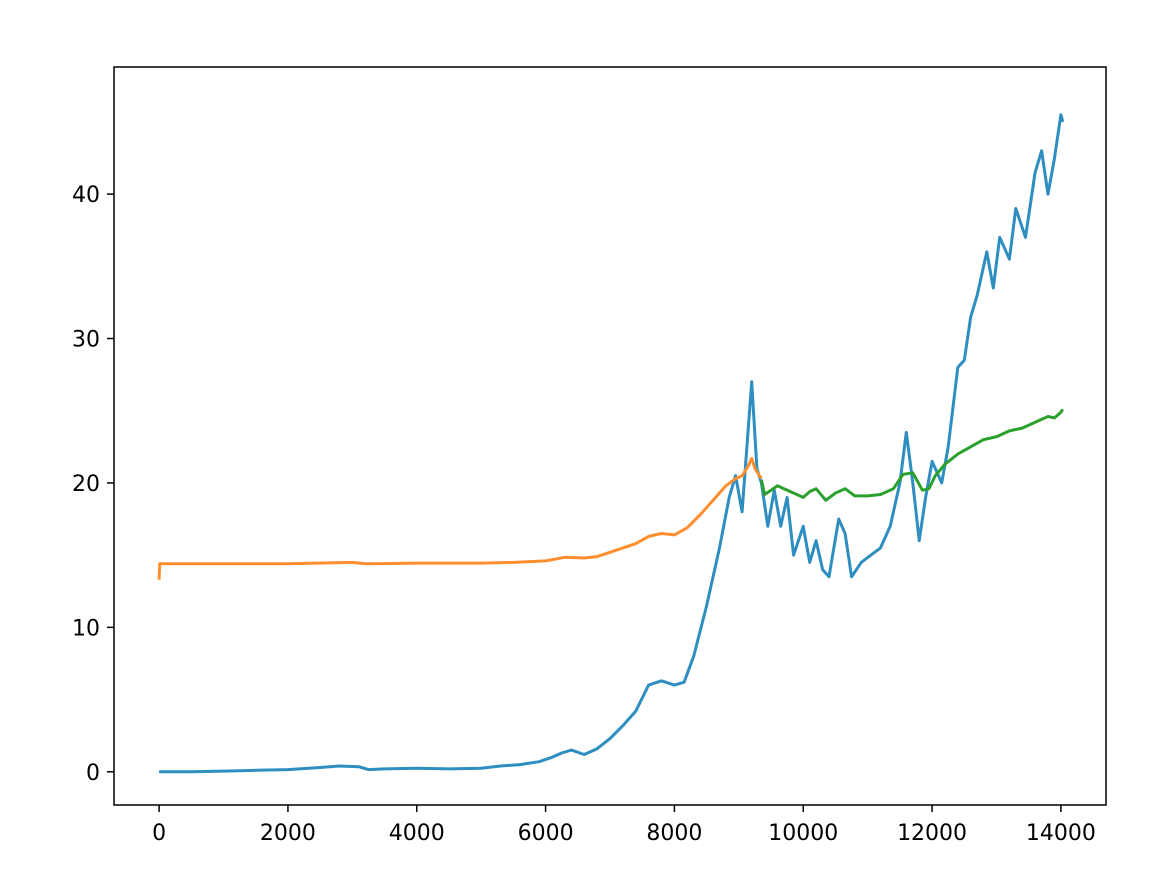  What do you see at coordinates (86, 628) in the screenshot?
I see `y-tick-label: 10` at bounding box center [86, 628].